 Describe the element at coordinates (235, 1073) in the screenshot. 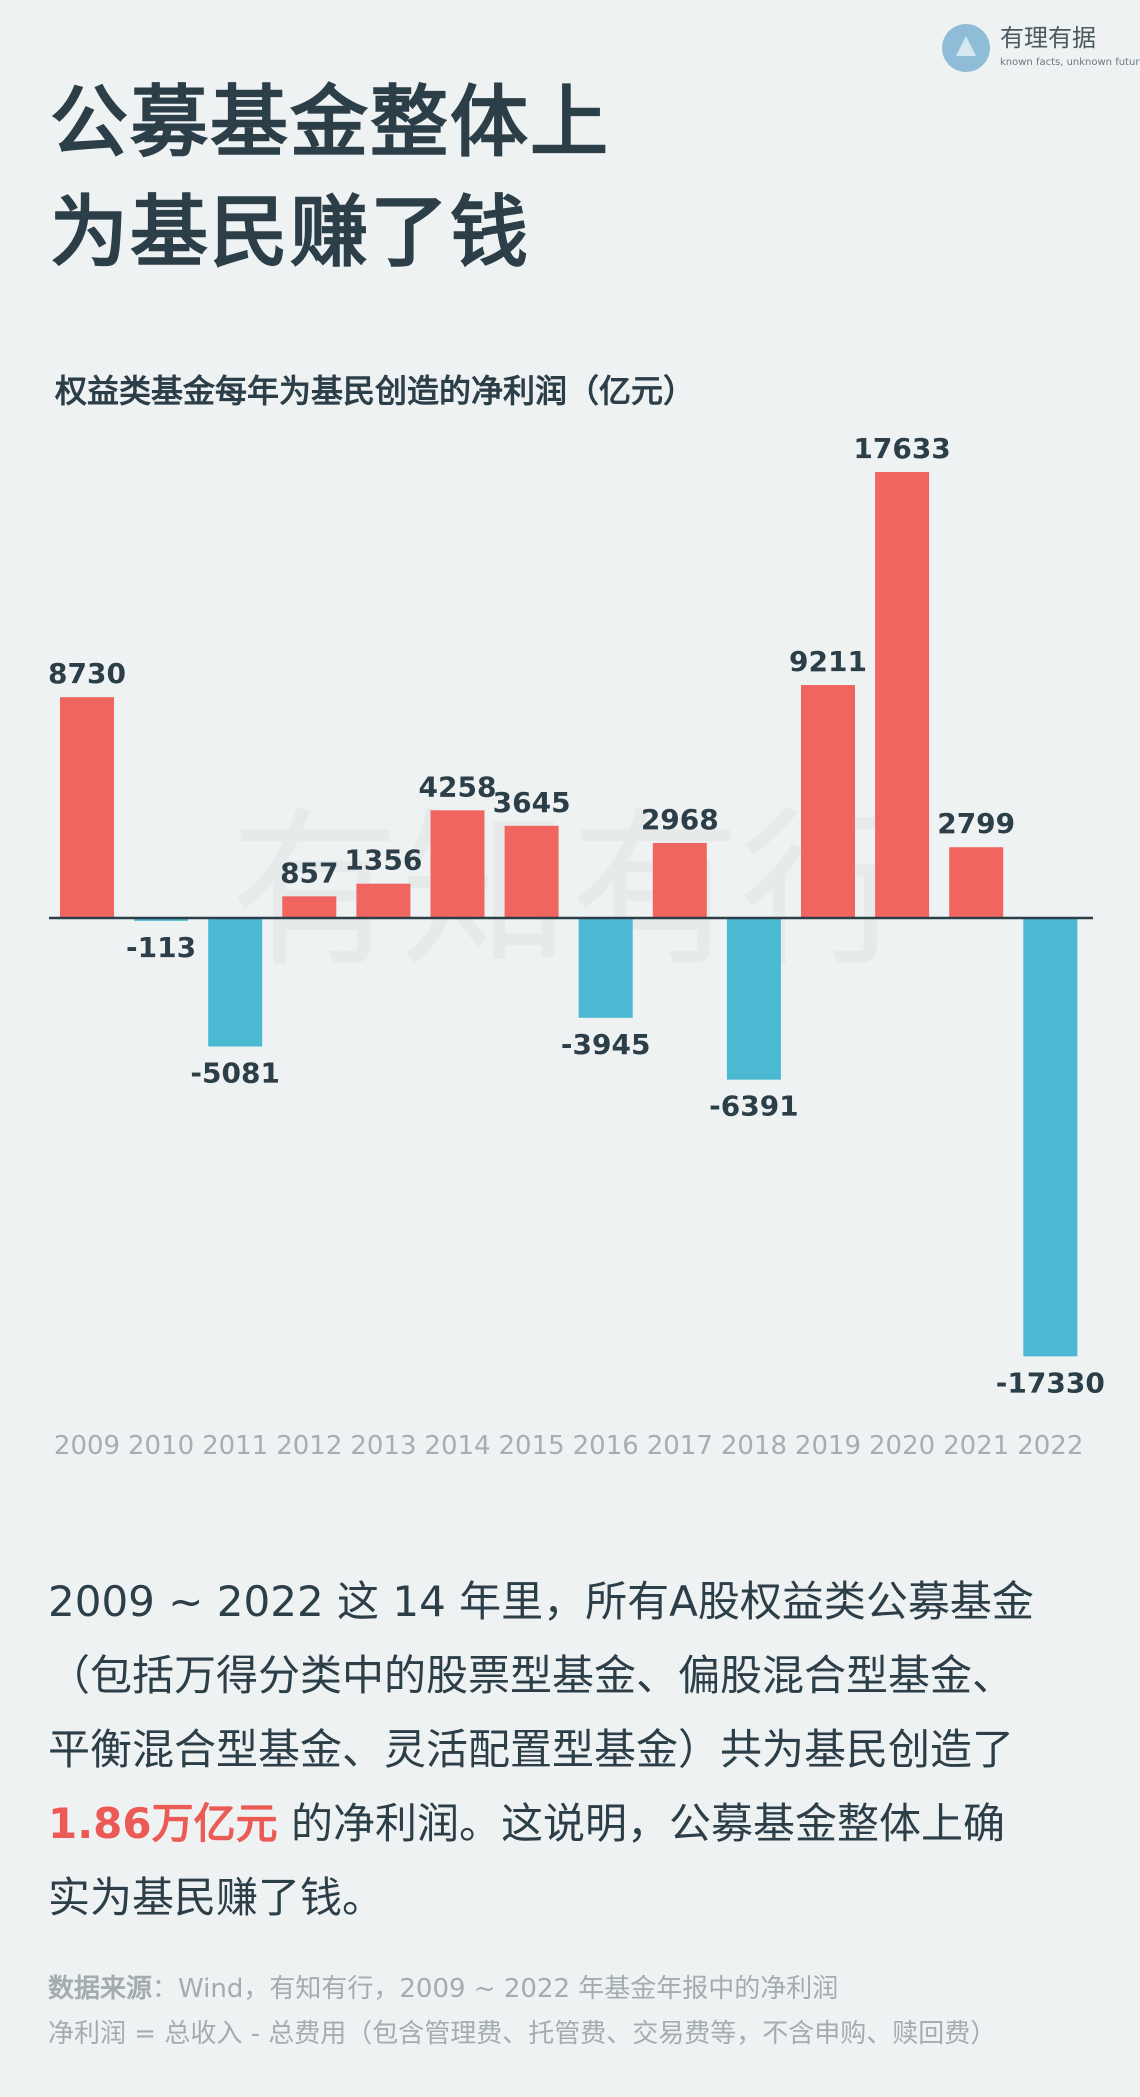

I see `value-label: -5081` at that location.